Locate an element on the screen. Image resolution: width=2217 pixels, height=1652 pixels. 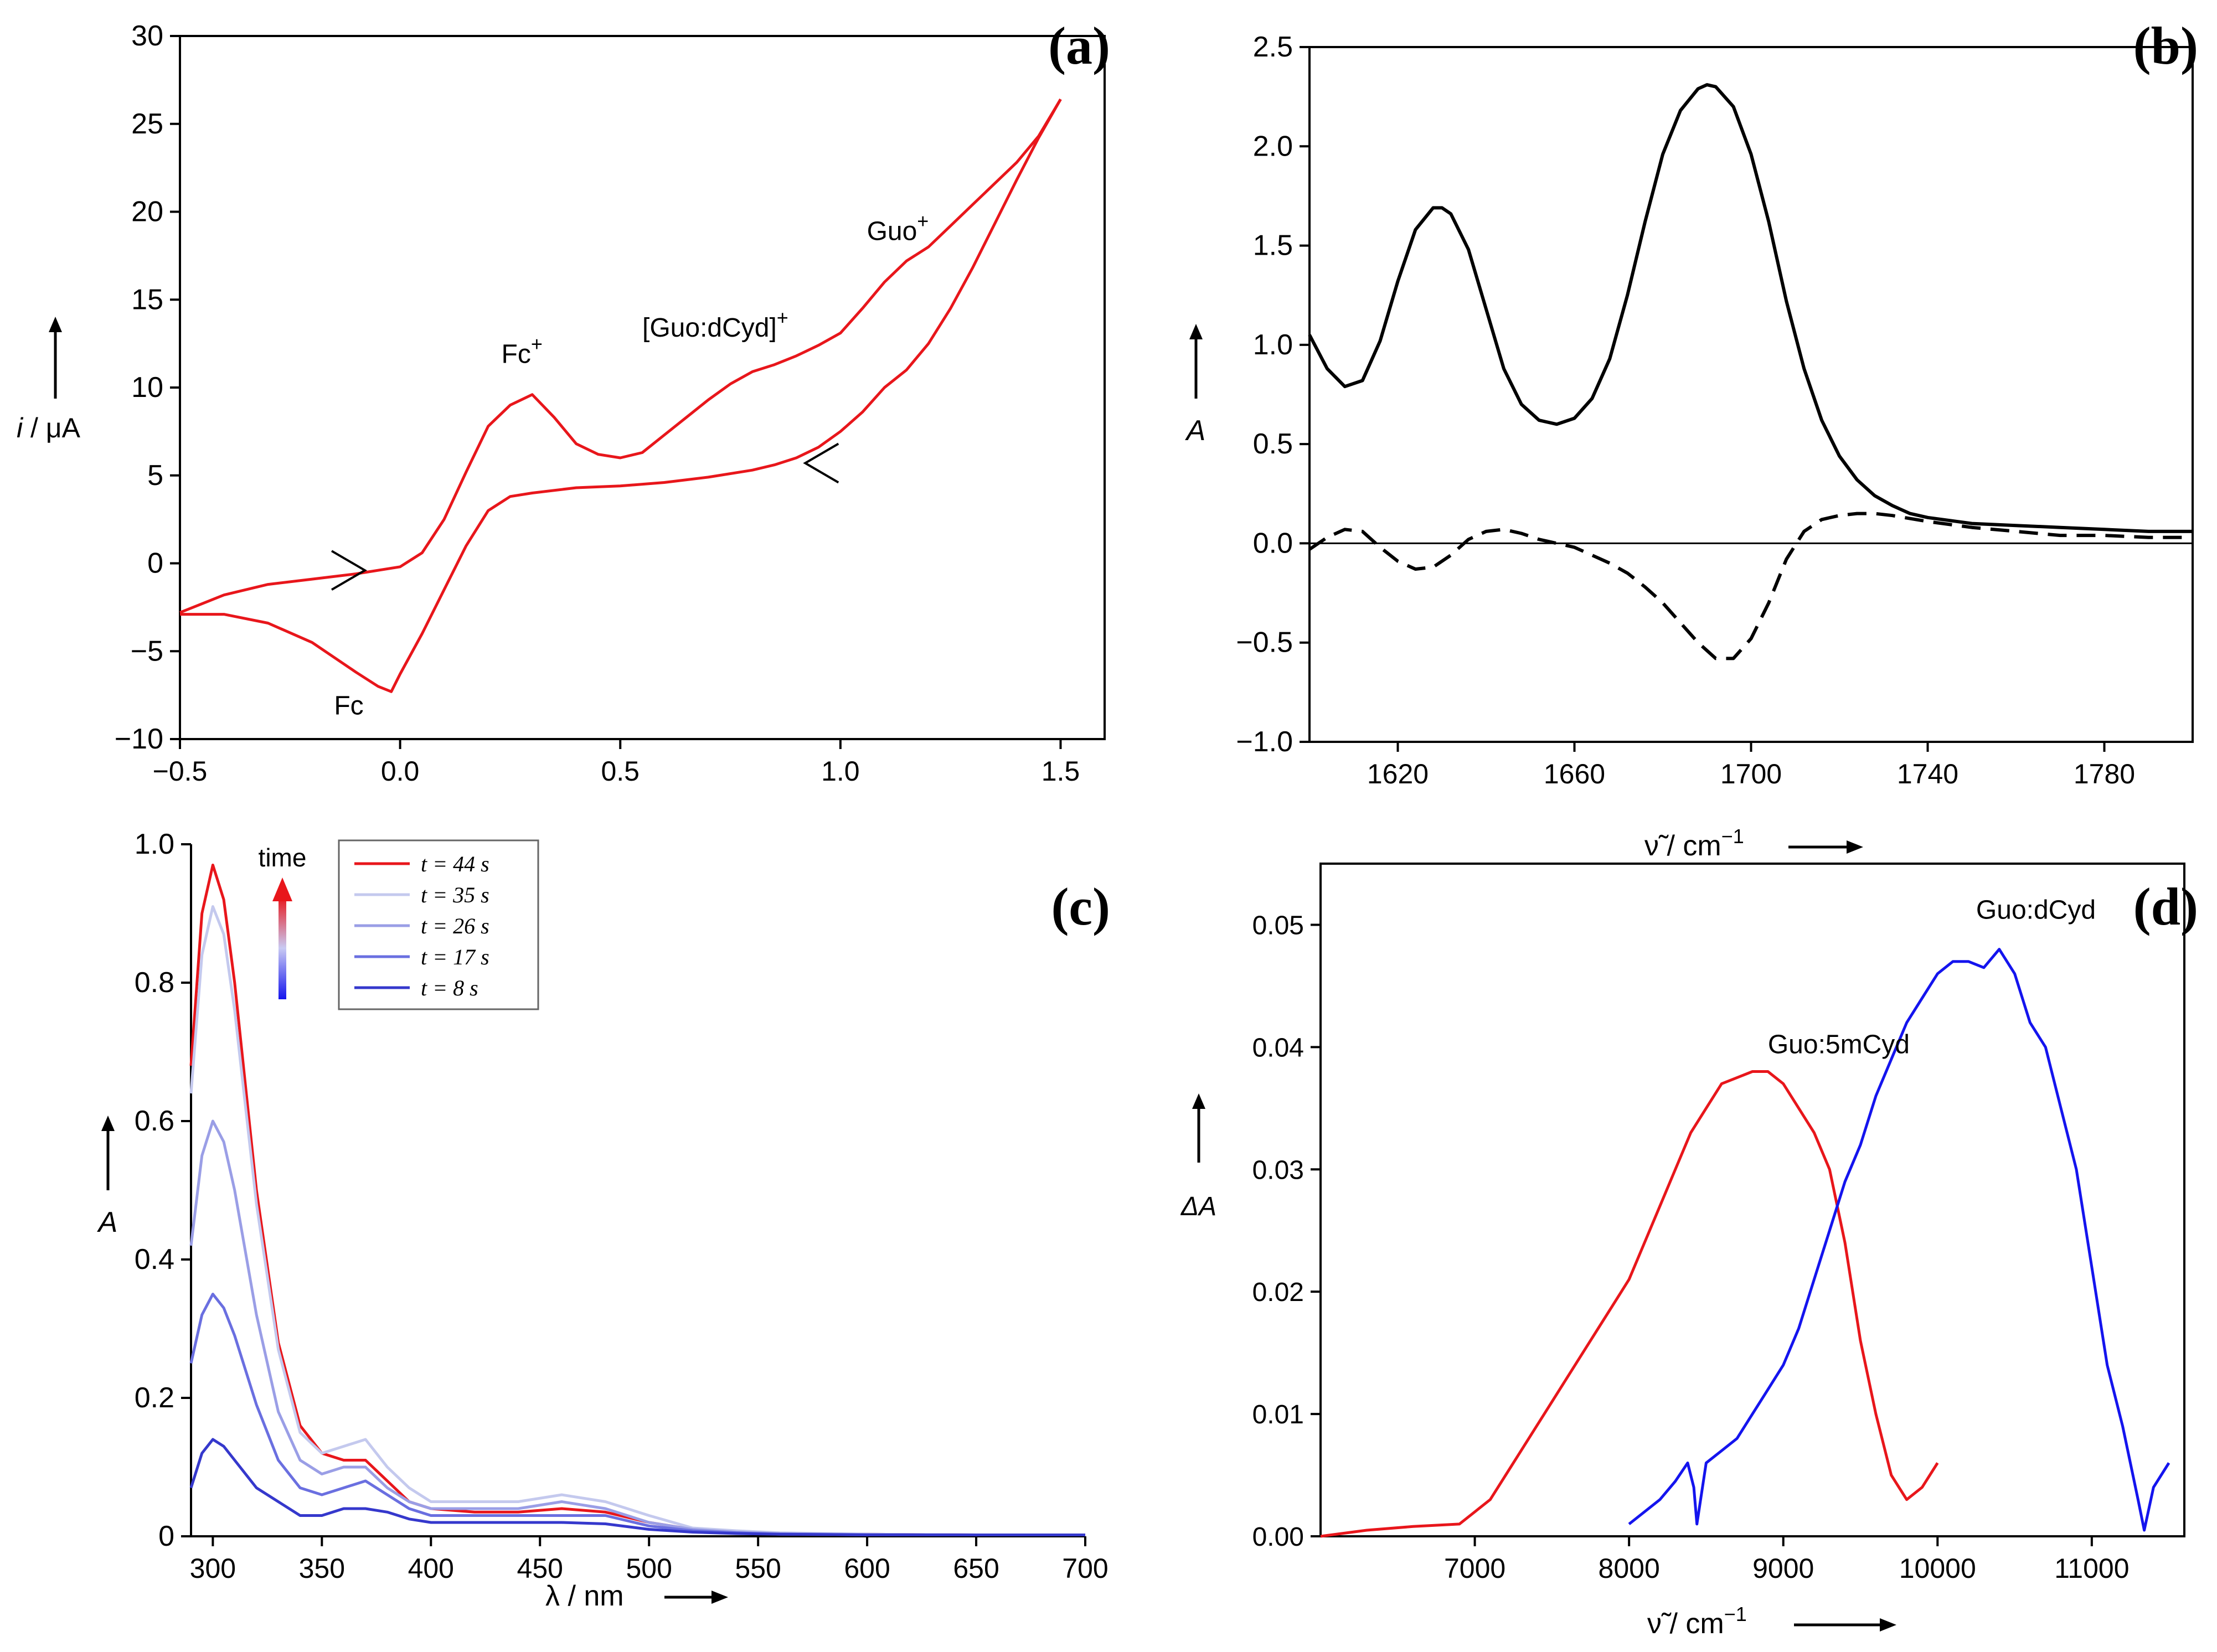
panel-d-plot: Guo:5mCyd Guo:dCyd is located at coordinates (1745, 1217).